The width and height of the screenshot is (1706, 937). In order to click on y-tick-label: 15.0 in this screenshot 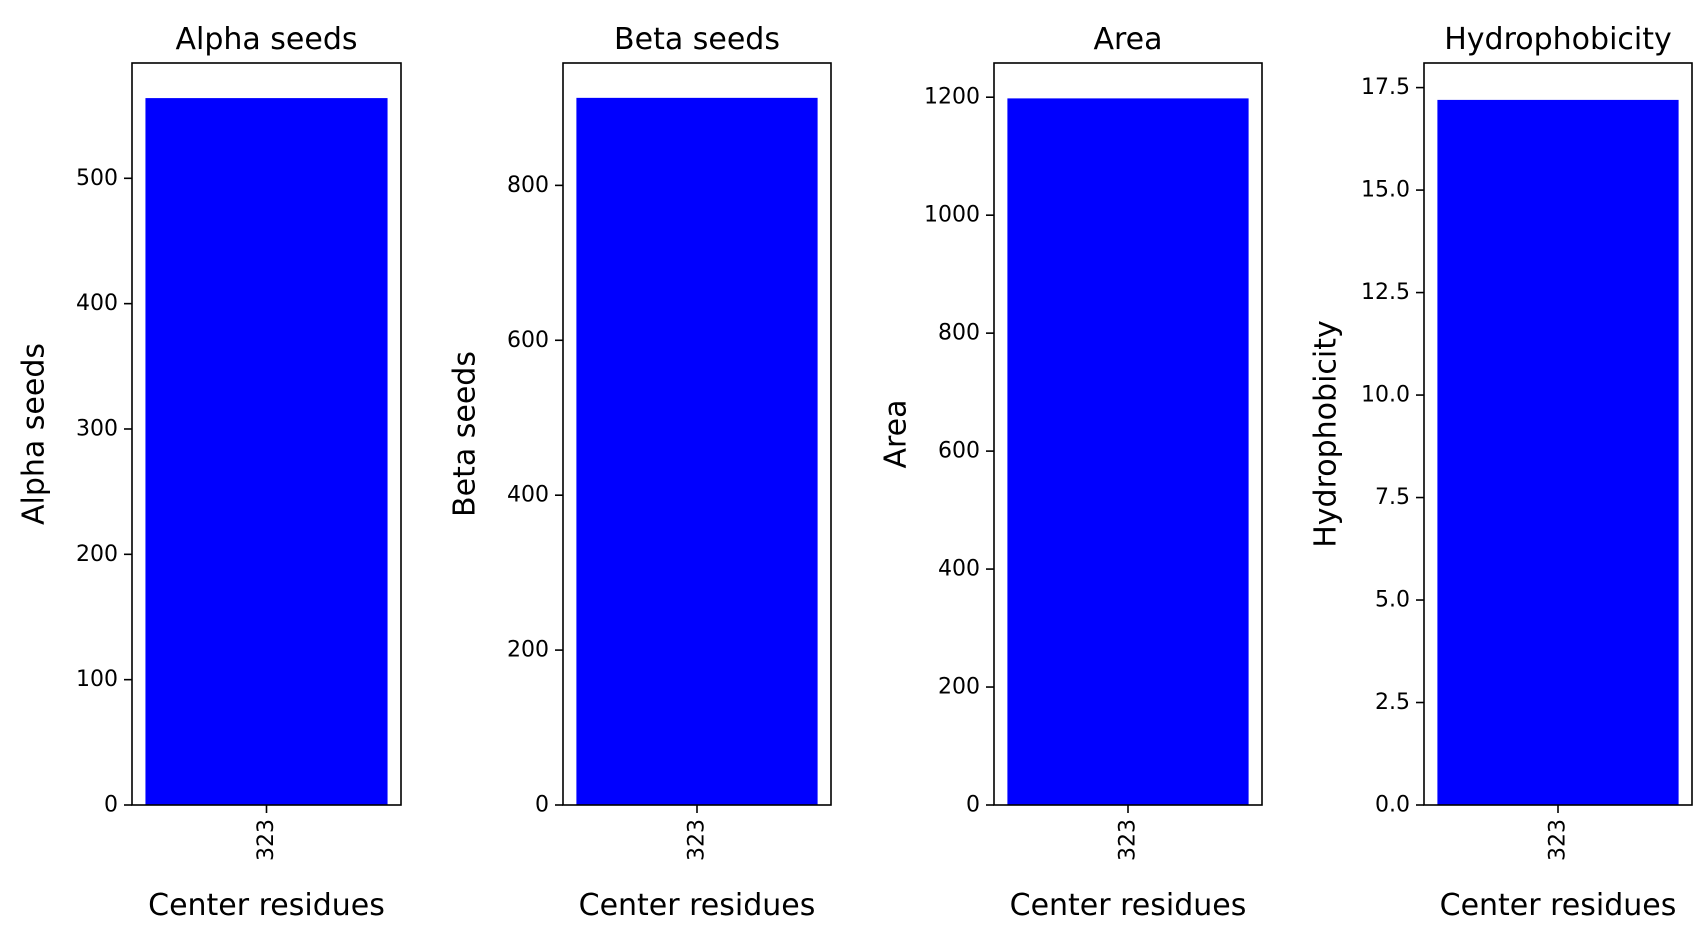, I will do `click(1385, 190)`.